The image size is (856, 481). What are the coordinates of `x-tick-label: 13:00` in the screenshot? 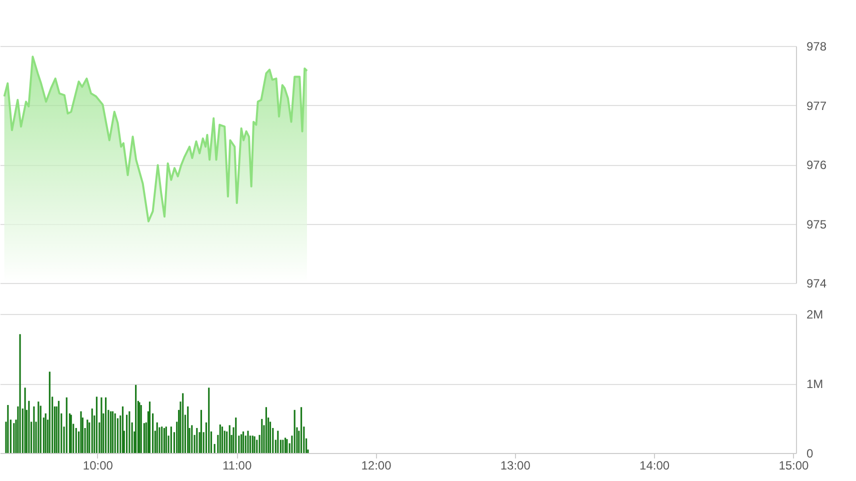 It's located at (515, 465).